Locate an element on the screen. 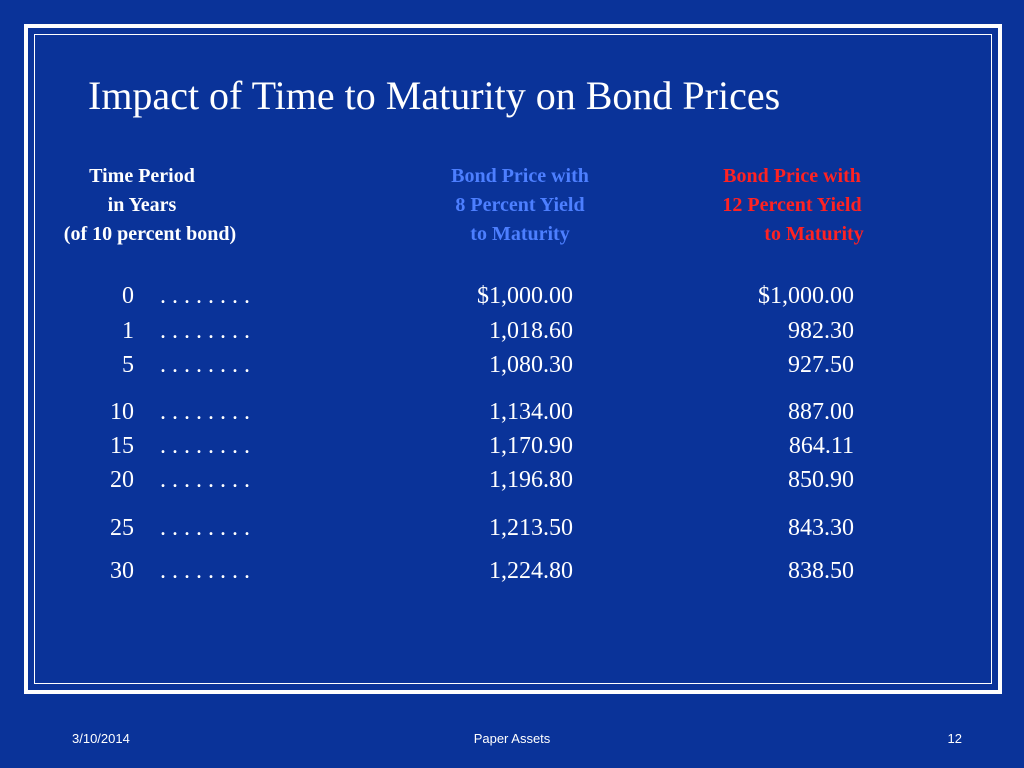 The image size is (1024, 768). row-years: 15 is located at coordinates (122, 446).